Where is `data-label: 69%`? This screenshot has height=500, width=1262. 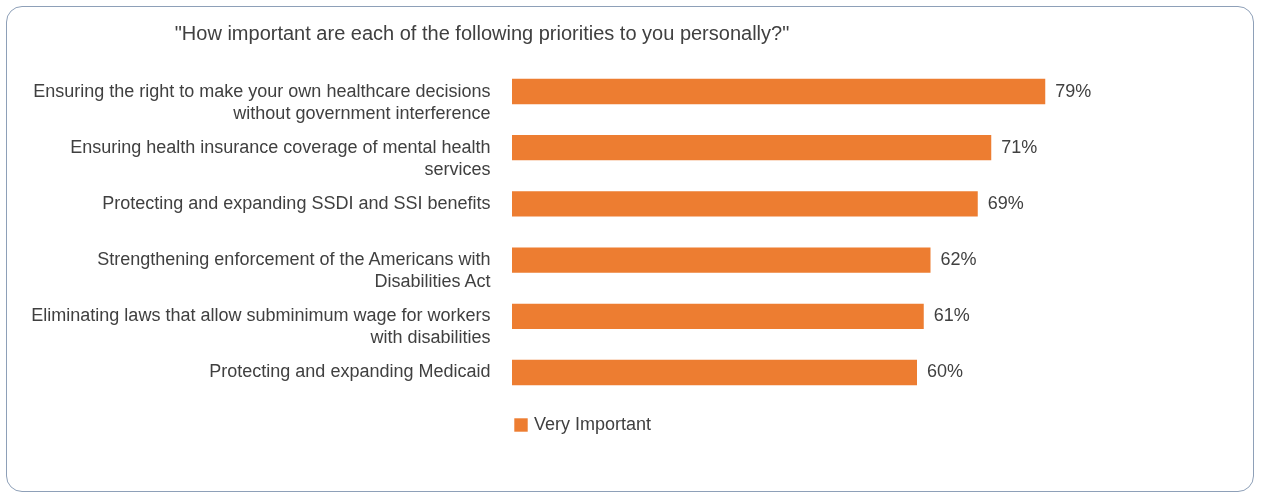
data-label: 69% is located at coordinates (1005, 202).